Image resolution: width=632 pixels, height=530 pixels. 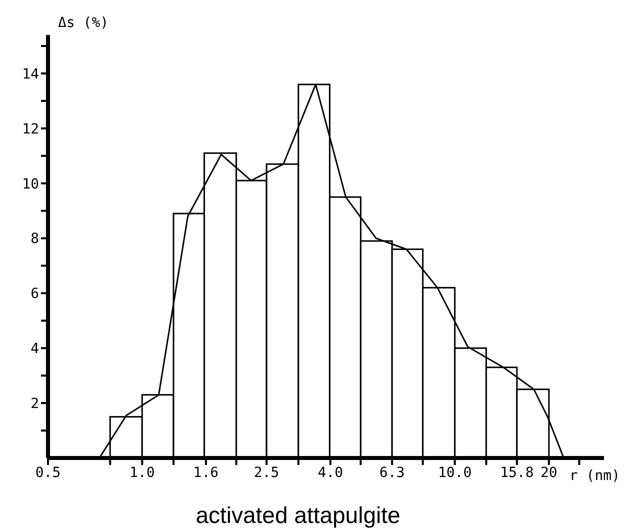 I want to click on text: activated attapulgite, so click(x=298, y=515).